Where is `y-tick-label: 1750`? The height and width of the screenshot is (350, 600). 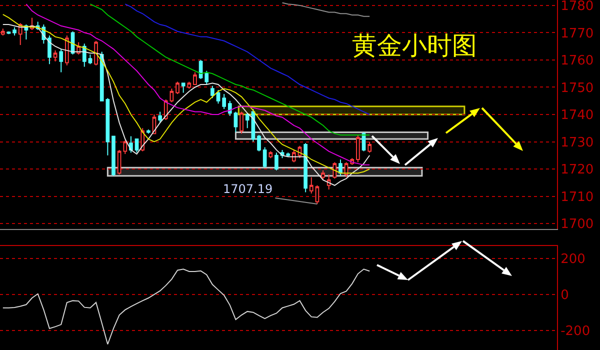
y-tick-label: 1750 is located at coordinates (577, 88).